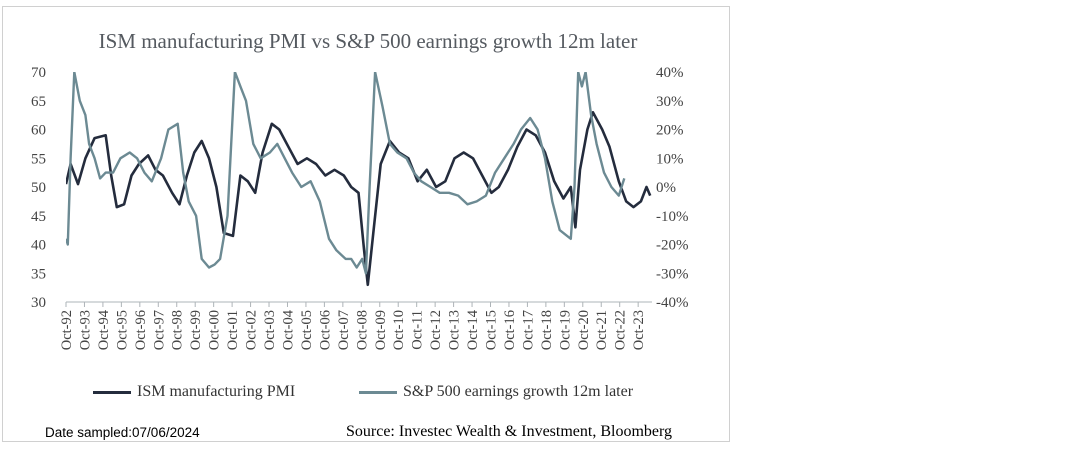 The image size is (1088, 450). I want to click on y-right-tick-label: 40%, so click(670, 73).